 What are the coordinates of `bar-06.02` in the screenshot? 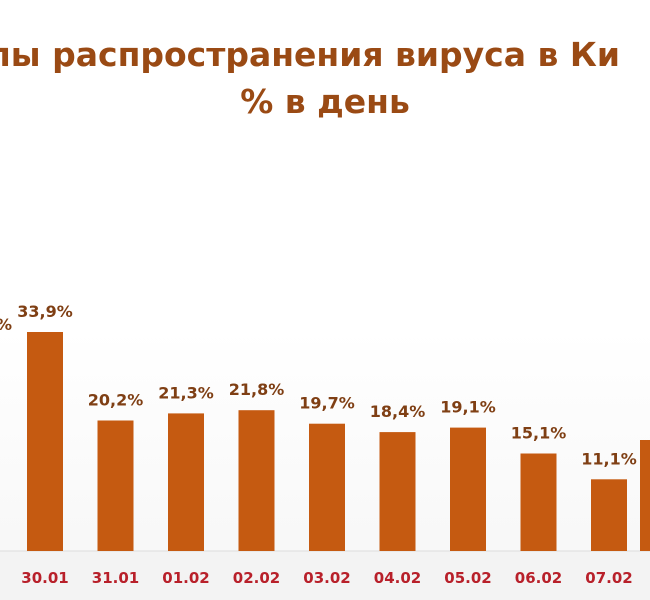 It's located at (538, 502).